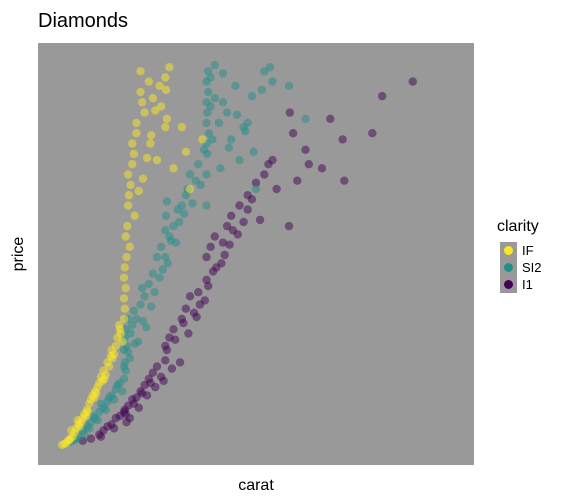 The width and height of the screenshot is (576, 504). I want to click on legend-label-i1: I1, so click(527, 284).